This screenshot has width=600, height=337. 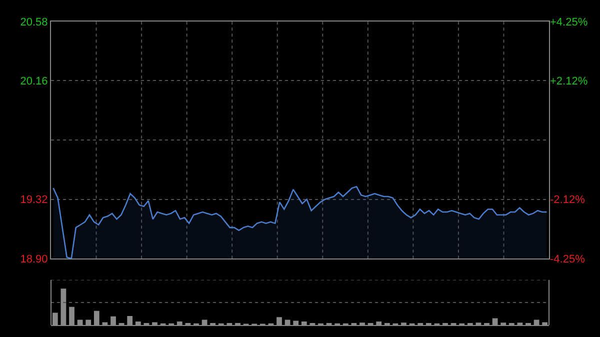 I want to click on y2-tick-label: +2.12%, so click(x=569, y=82).